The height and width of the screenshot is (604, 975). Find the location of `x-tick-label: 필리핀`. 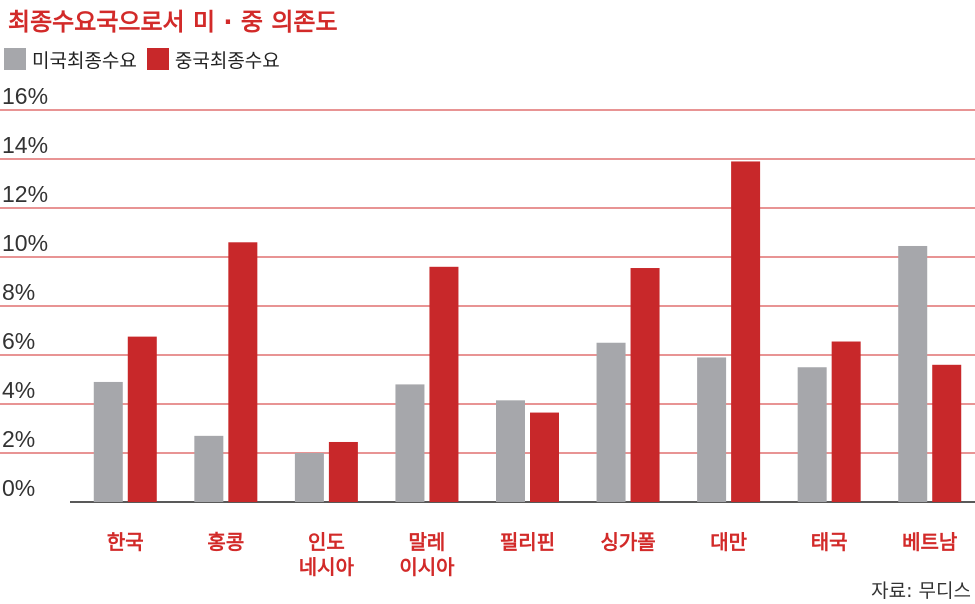

x-tick-label: 필리핀 is located at coordinates (528, 542).